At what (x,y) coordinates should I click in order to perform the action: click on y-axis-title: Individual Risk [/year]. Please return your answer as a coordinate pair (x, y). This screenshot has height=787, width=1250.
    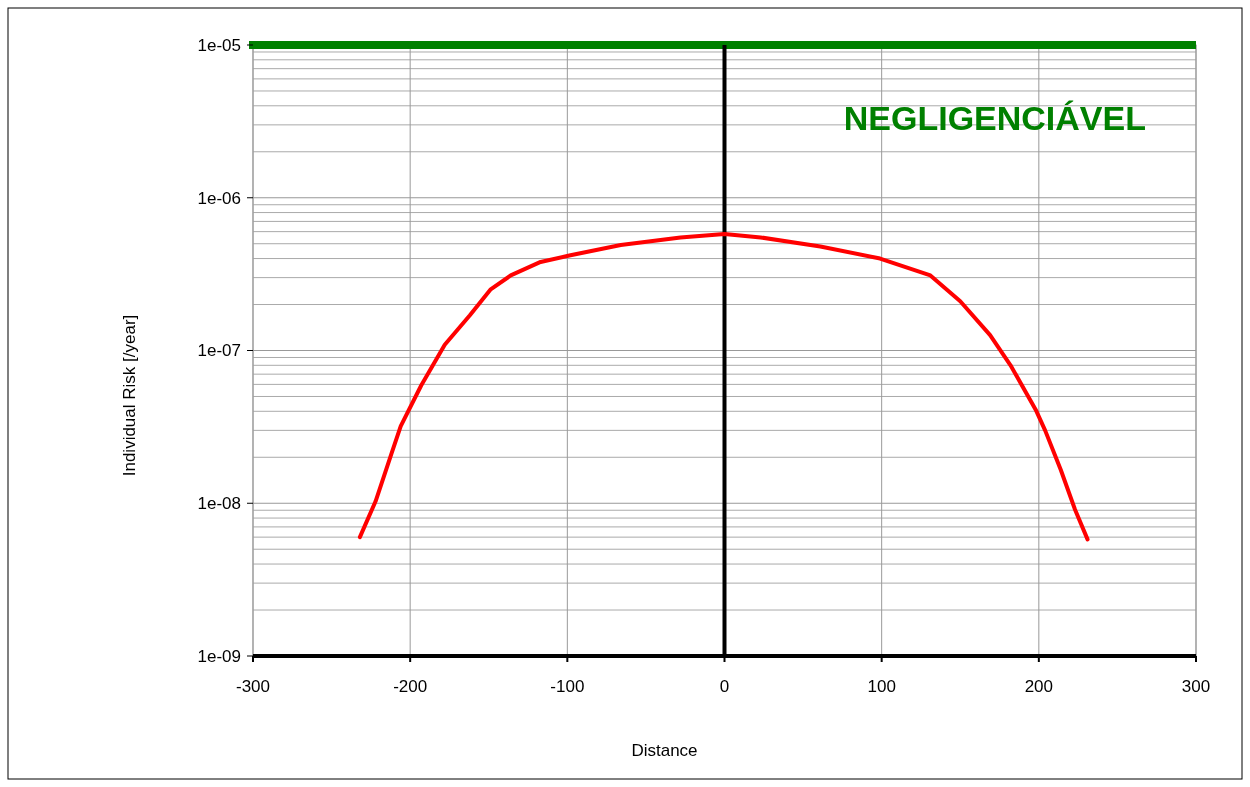
    Looking at the image, I should click on (129, 395).